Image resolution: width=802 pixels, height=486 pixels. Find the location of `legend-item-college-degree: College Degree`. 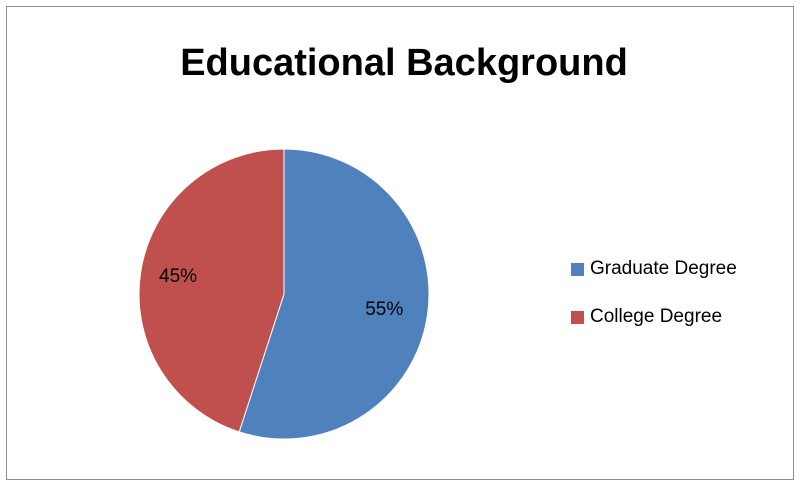

legend-item-college-degree: College Degree is located at coordinates (654, 317).